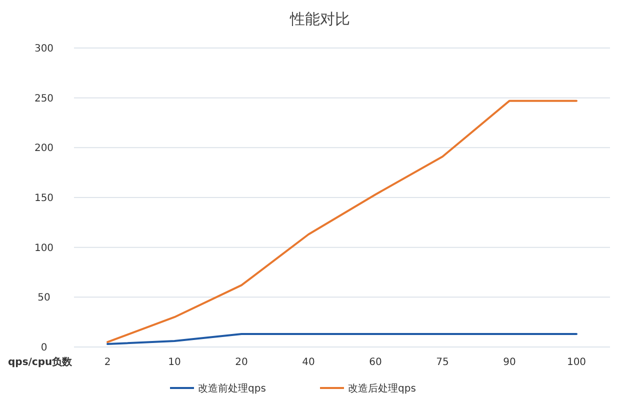  What do you see at coordinates (44, 298) in the screenshot?
I see `y-tick-label: 50` at bounding box center [44, 298].